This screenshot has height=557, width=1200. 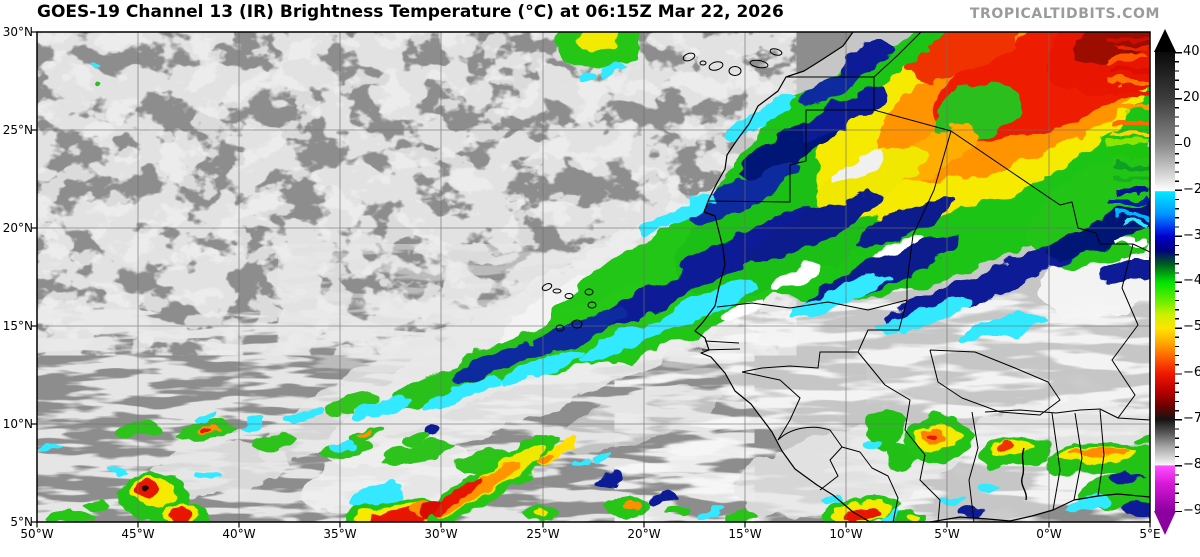 What do you see at coordinates (1191, 189) in the screenshot?
I see `colorbar-label: −20` at bounding box center [1191, 189].